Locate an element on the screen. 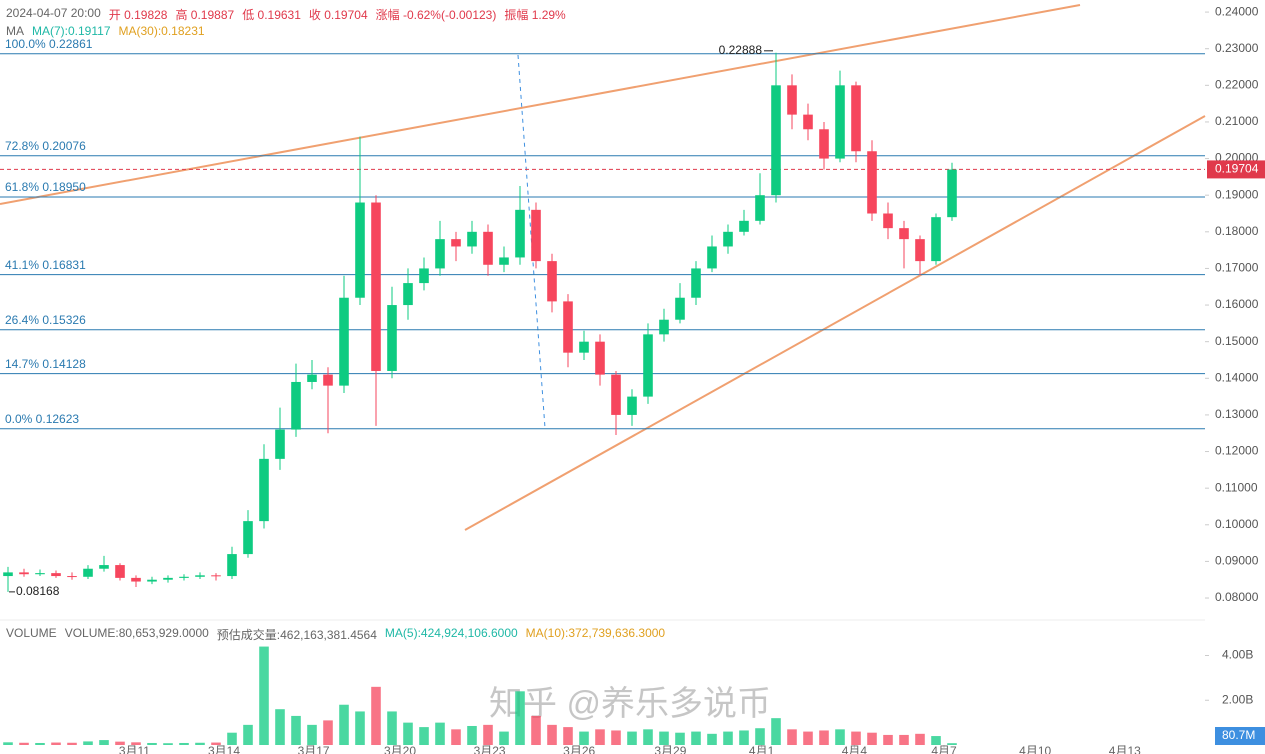  y-tick-label: 0.14000 is located at coordinates (1237, 377).